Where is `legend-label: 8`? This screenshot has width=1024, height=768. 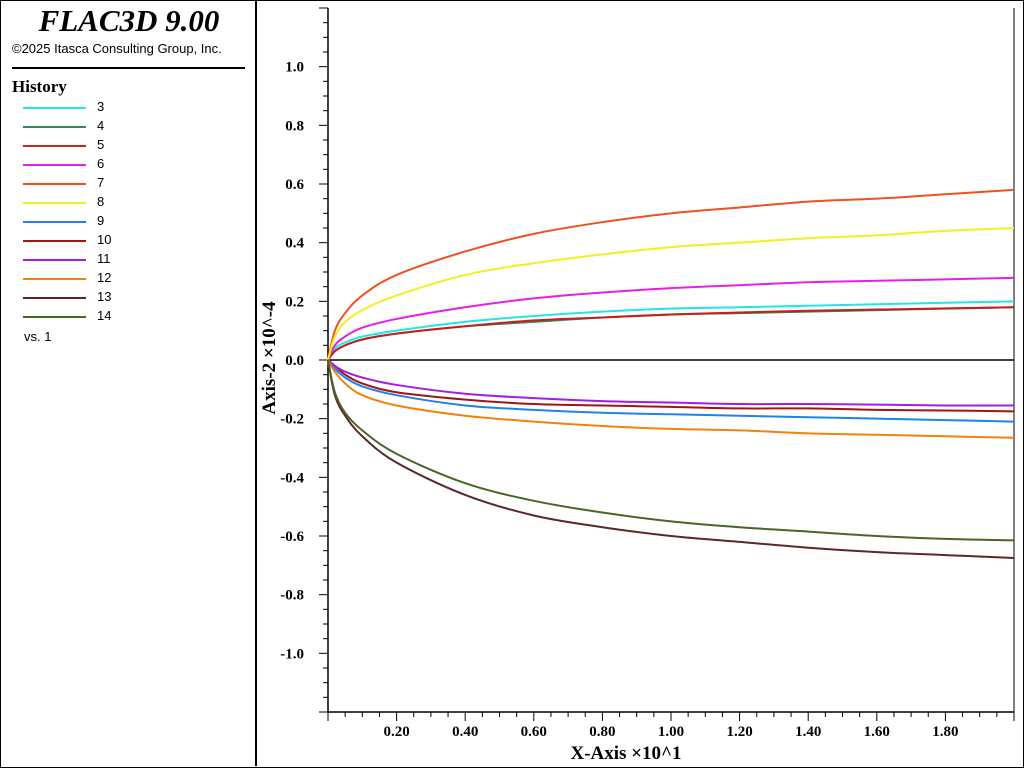
legend-label: 8 is located at coordinates (101, 201).